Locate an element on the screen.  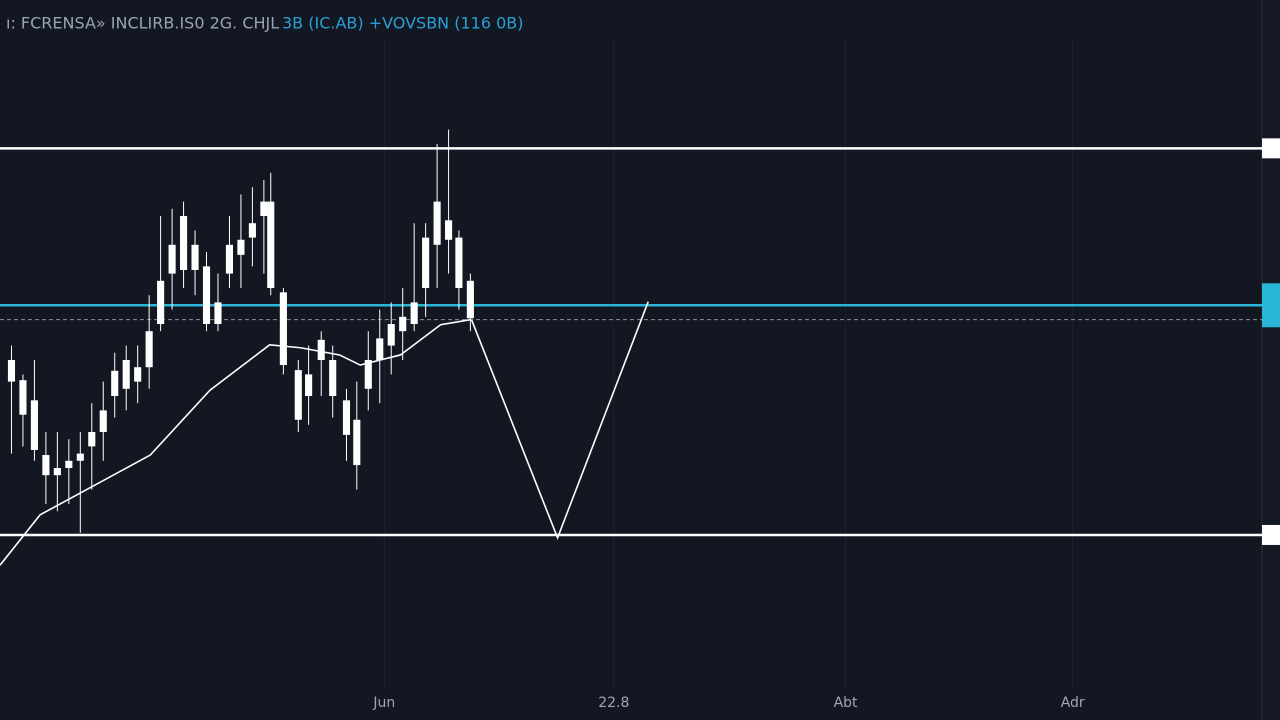
chart-subtitle: 3B (IC.AB) +VOVSBN (116 0B) is located at coordinates (403, 23).